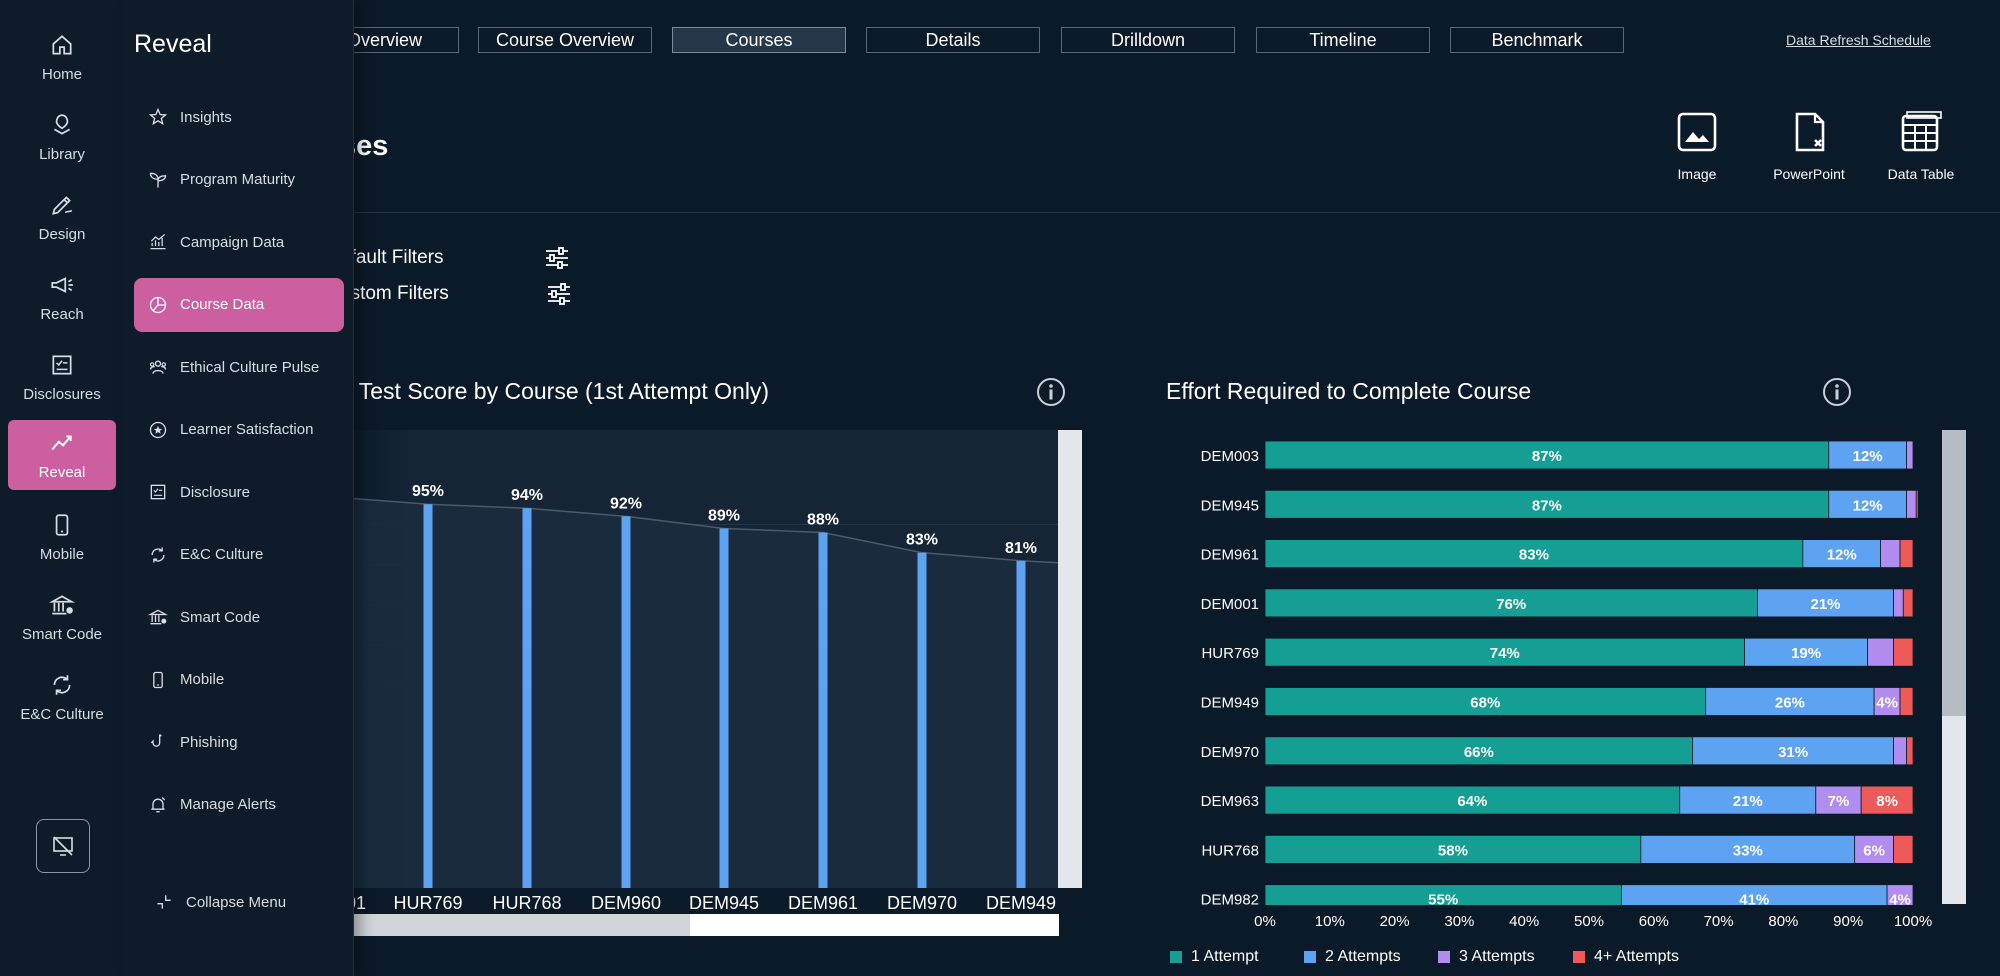 The width and height of the screenshot is (2000, 976). What do you see at coordinates (62, 537) in the screenshot?
I see `rail-item-mobile: Mobile` at bounding box center [62, 537].